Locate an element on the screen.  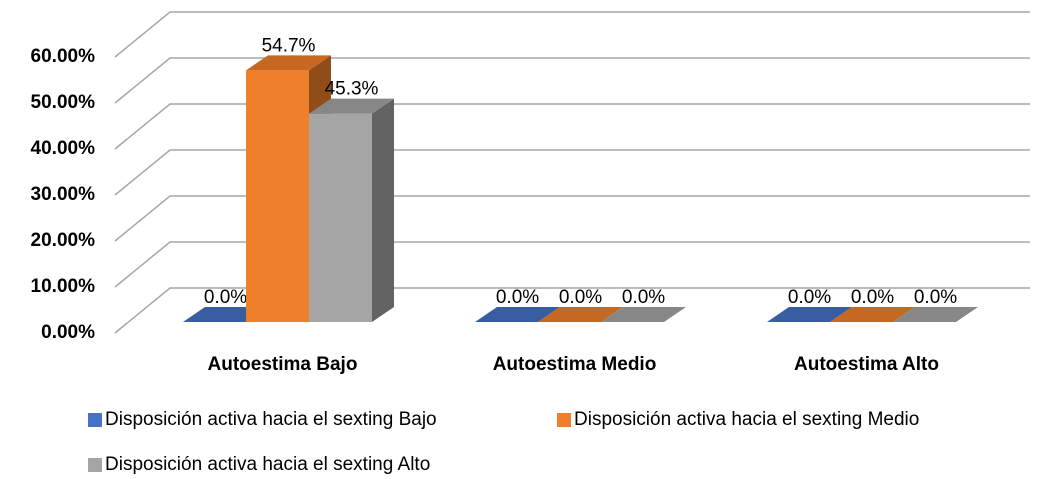
y-tick-label: 60.00% is located at coordinates (63, 56).